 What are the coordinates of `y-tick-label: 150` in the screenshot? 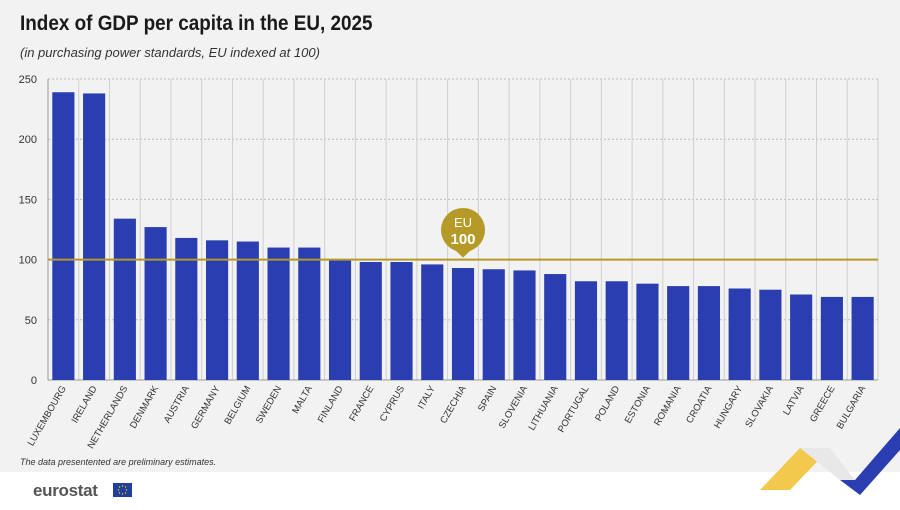 It's located at (28, 200).